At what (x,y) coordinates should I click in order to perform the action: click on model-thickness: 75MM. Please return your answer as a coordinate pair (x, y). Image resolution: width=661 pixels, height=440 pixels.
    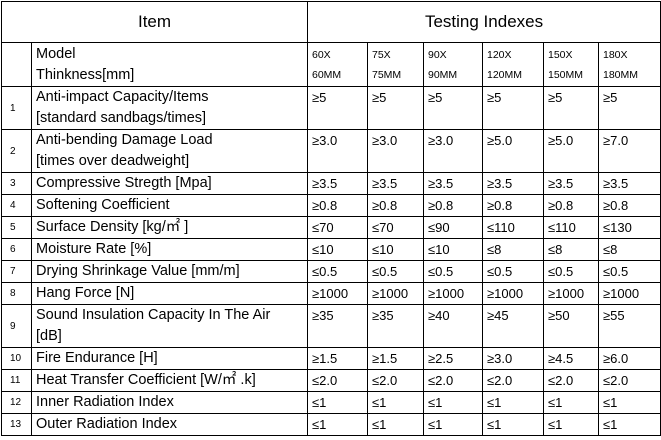
    Looking at the image, I should click on (387, 74).